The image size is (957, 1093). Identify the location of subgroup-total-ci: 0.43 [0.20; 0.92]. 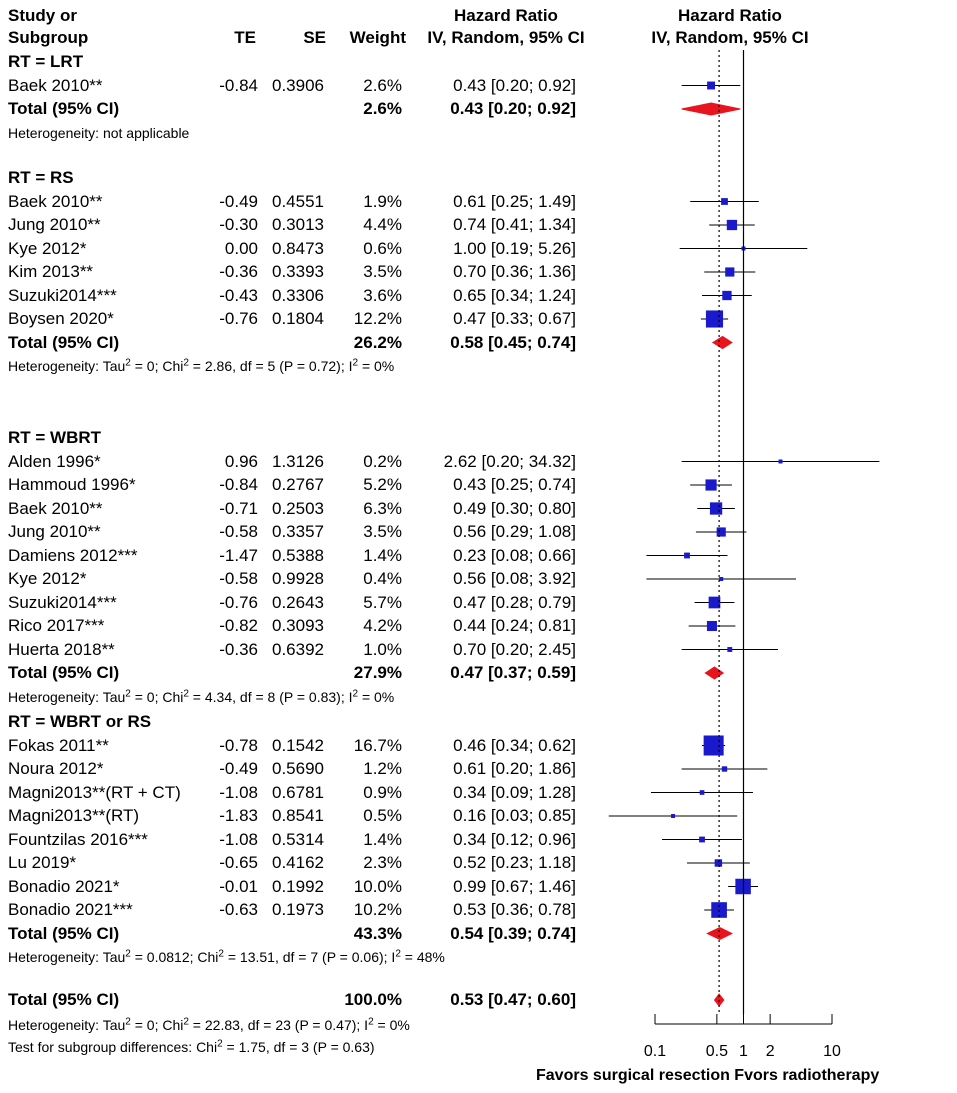
(513, 108).